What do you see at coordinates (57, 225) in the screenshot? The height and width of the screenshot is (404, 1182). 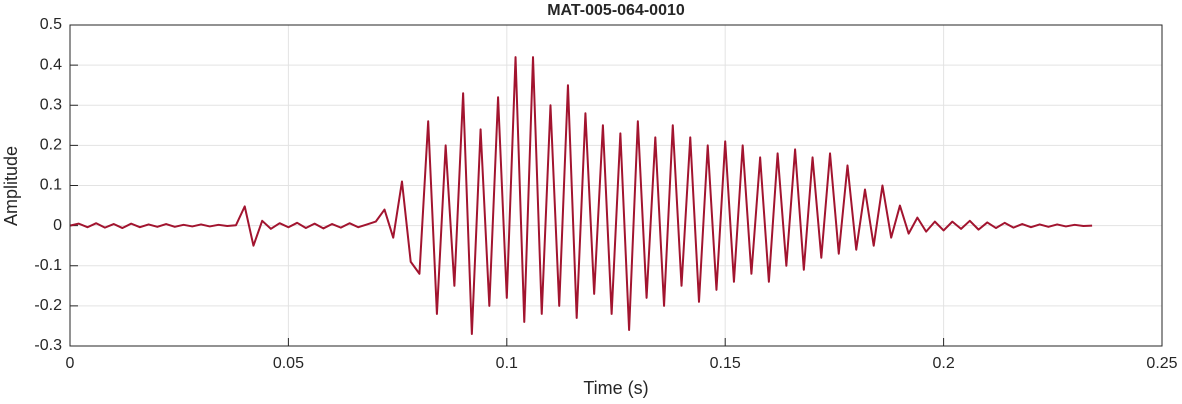 I see `y-tick-label: 0` at bounding box center [57, 225].